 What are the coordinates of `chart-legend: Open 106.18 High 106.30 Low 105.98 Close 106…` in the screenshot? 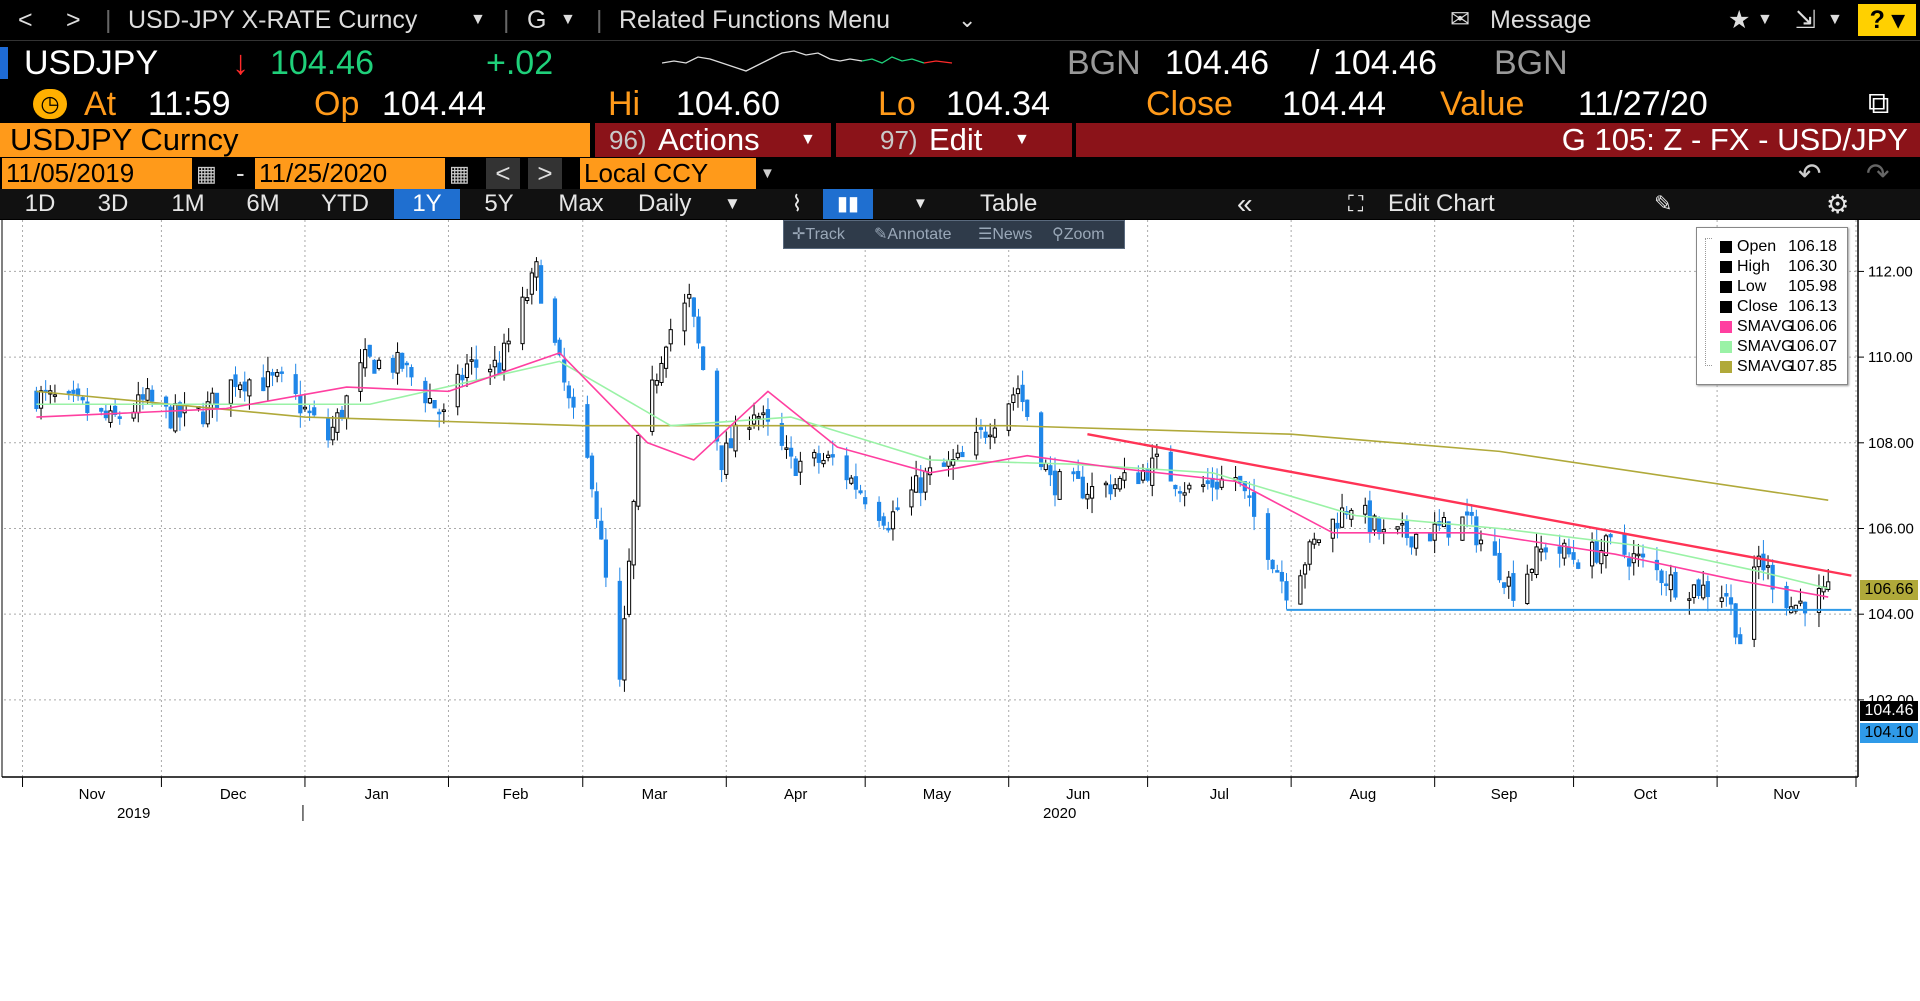 It's located at (1772, 306).